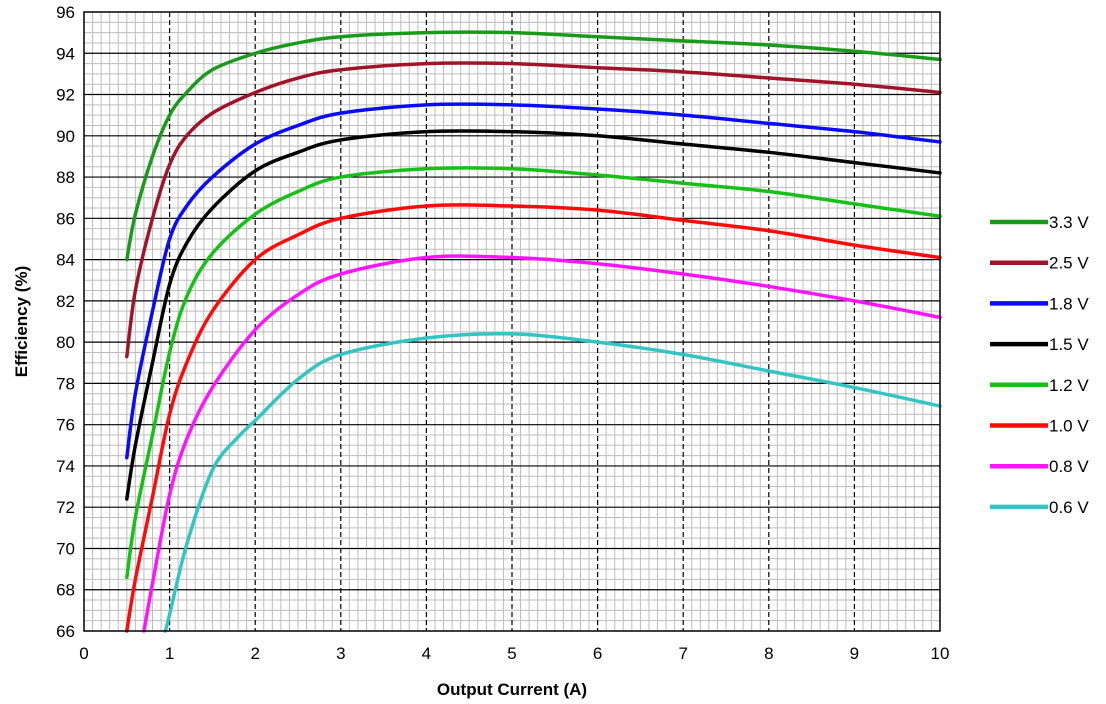  Describe the element at coordinates (169, 653) in the screenshot. I see `x-tick-label: 1` at that location.